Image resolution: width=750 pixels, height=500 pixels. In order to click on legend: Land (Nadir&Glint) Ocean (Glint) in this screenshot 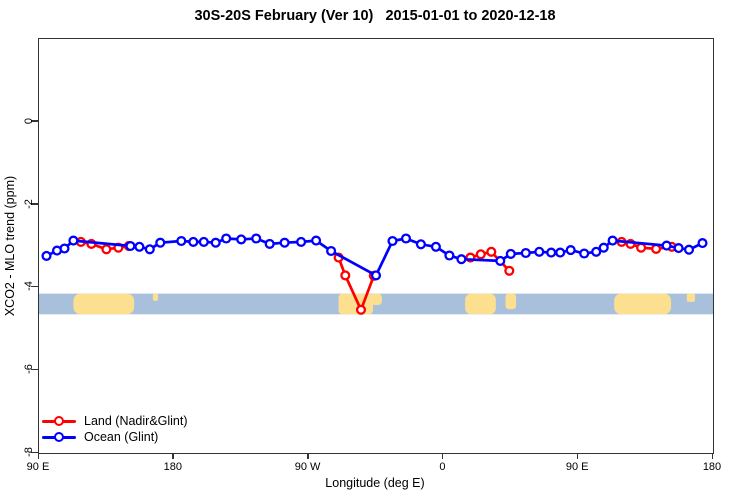, I will do `click(115, 429)`.